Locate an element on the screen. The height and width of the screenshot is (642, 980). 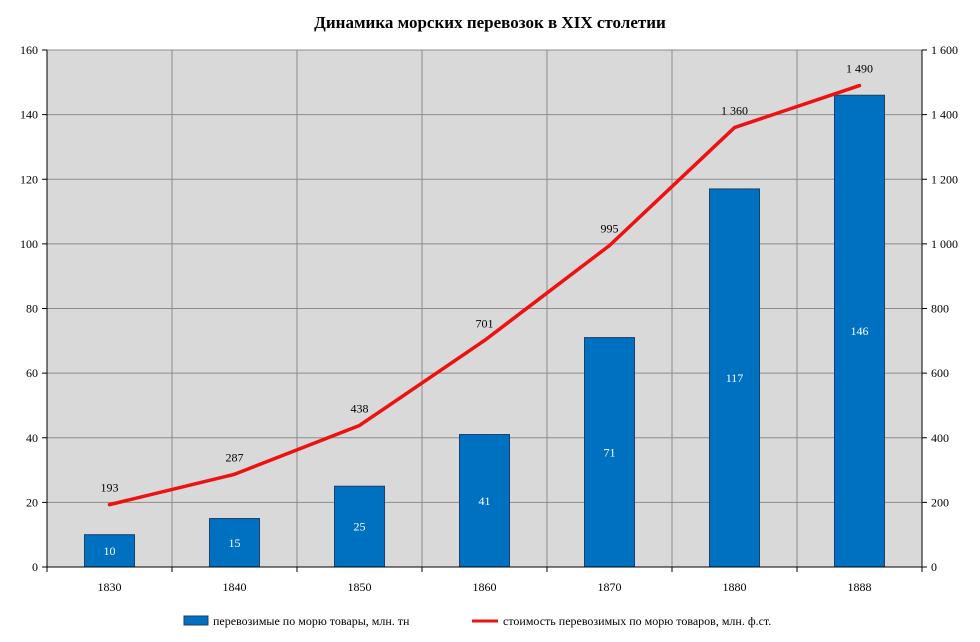
bar-value-label: 10 is located at coordinates (110, 551).